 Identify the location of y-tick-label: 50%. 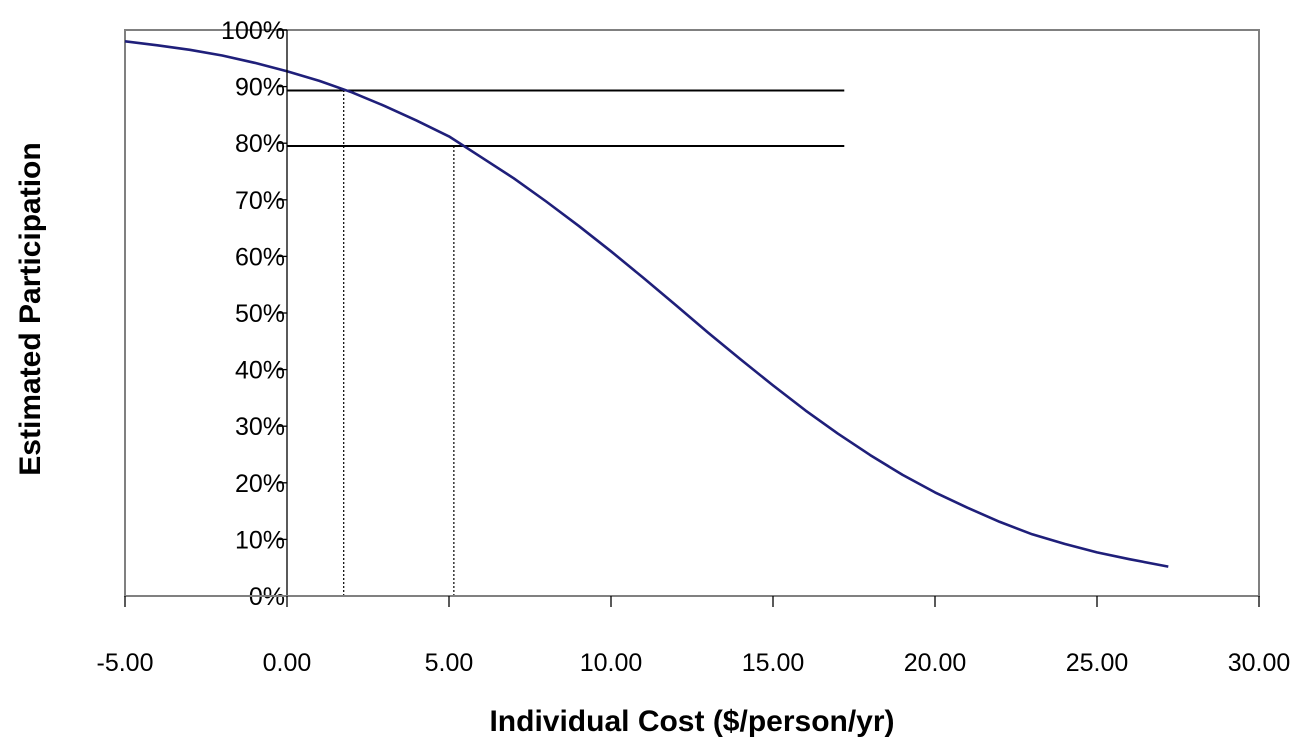
(260, 314).